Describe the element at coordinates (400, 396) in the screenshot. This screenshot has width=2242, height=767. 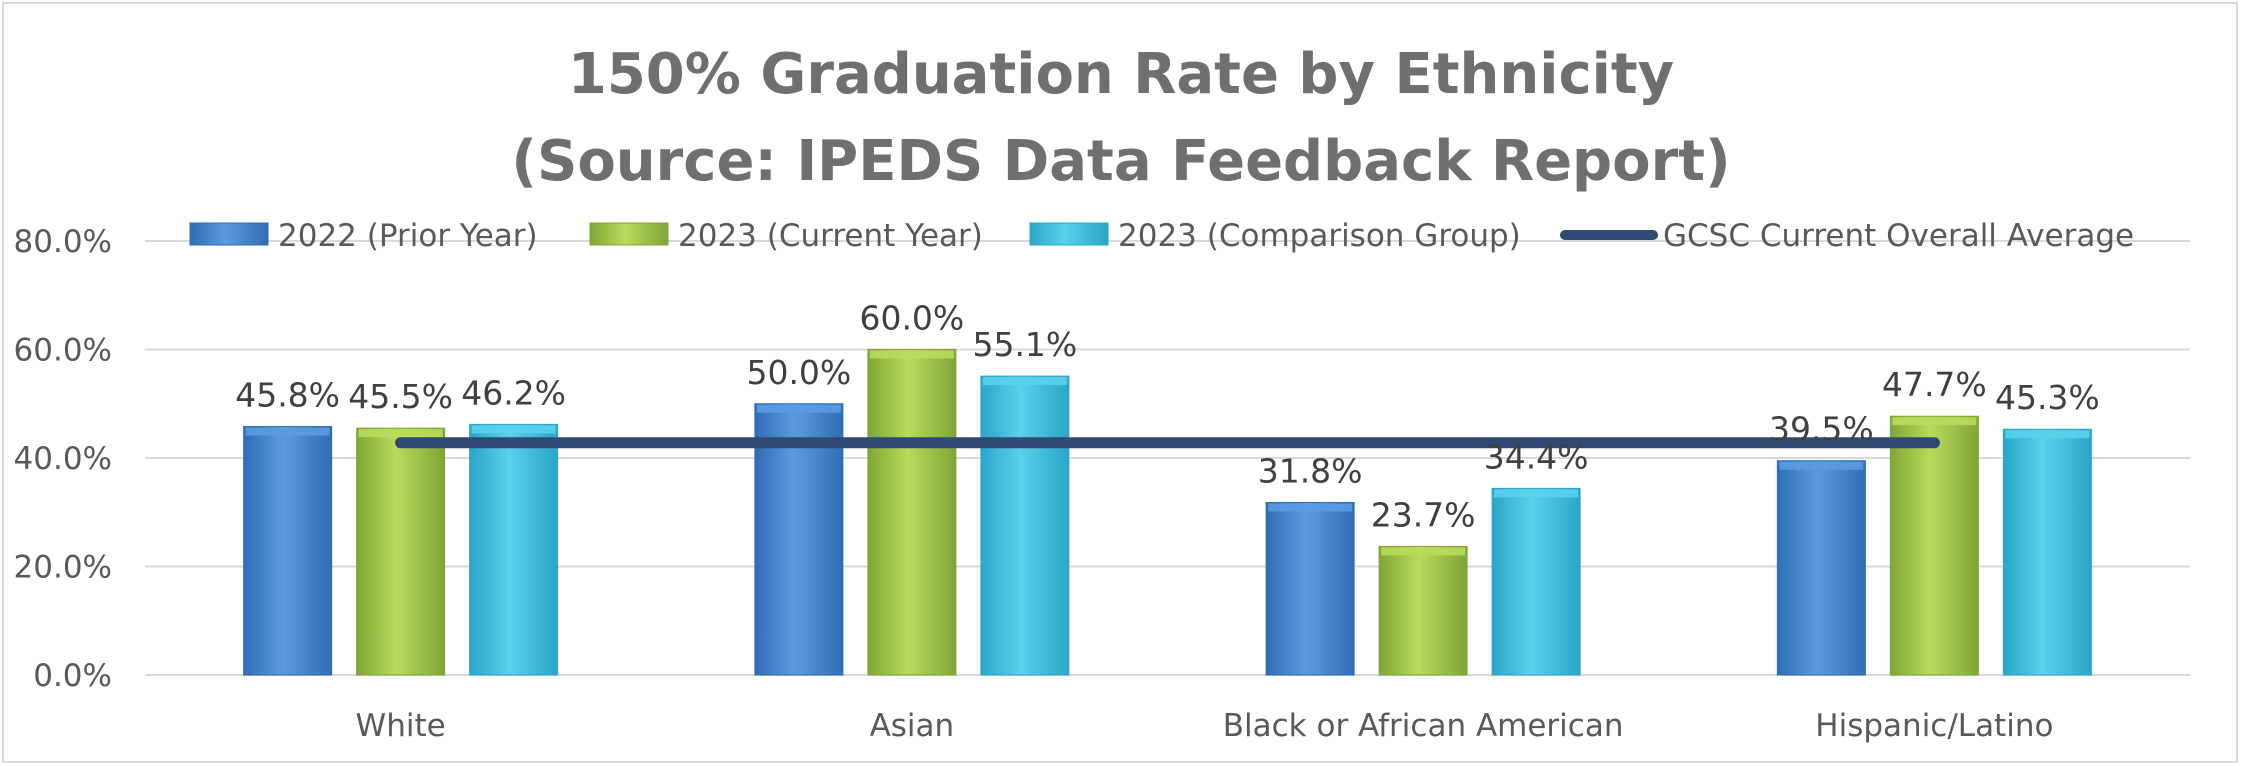
I see `data-label: 45.5%` at that location.